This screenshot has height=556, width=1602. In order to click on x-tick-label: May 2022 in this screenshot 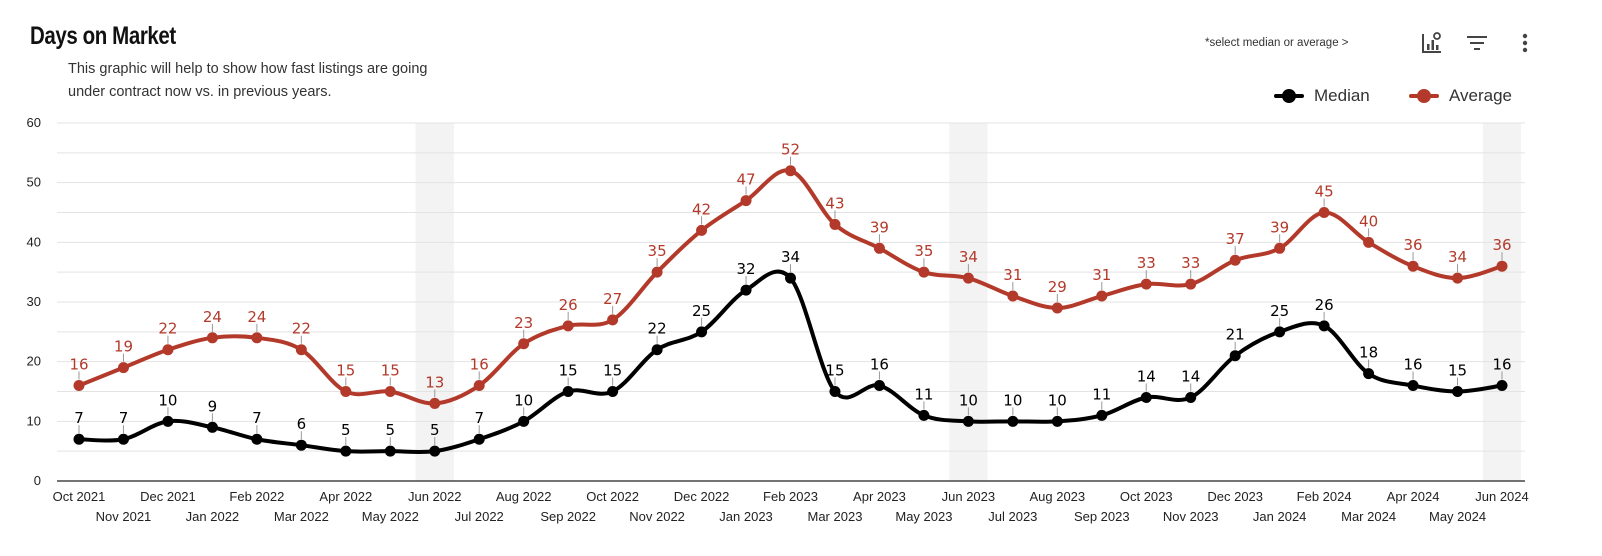, I will do `click(390, 516)`.